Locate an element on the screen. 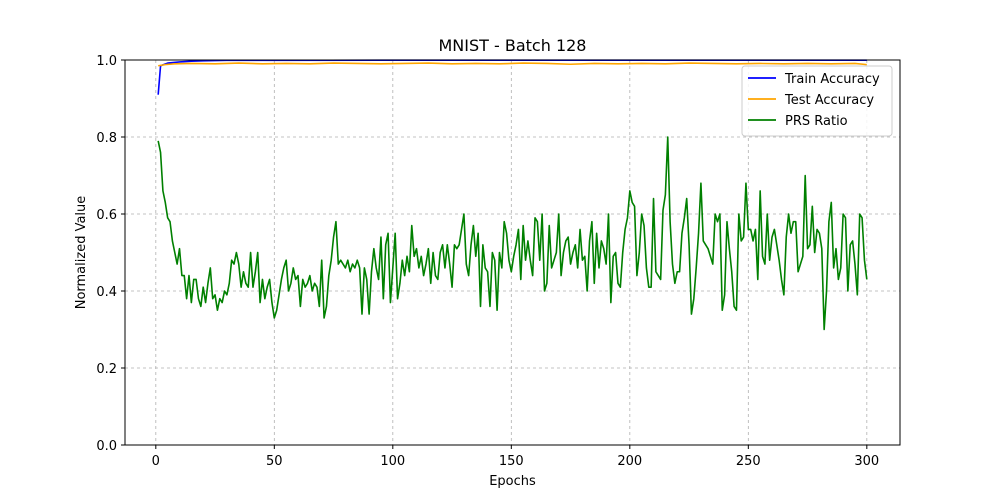  y-tick-label: 1.0 is located at coordinates (106, 61).